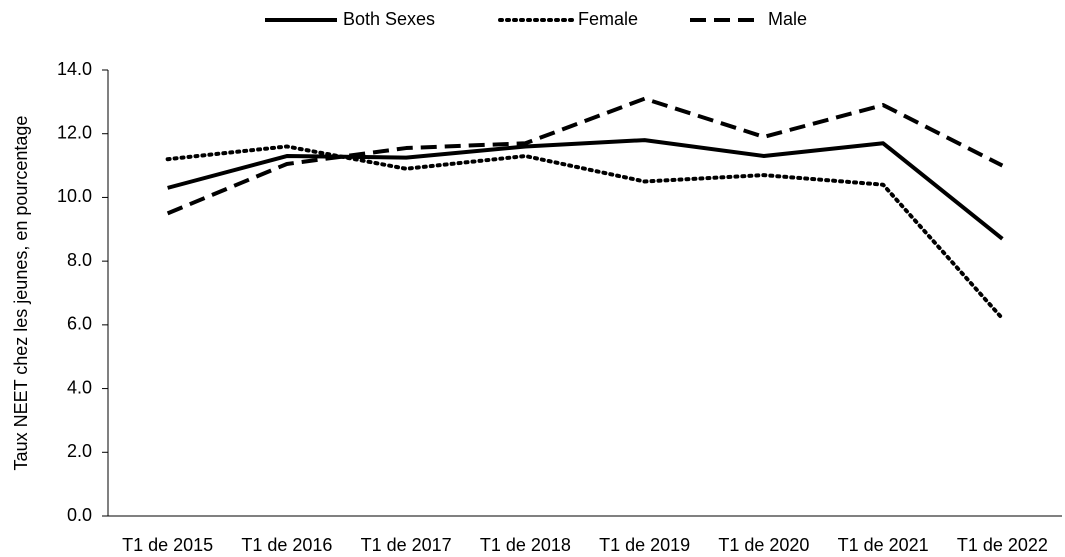  I want to click on x-tick-label: T1 de 2020, so click(763, 545).